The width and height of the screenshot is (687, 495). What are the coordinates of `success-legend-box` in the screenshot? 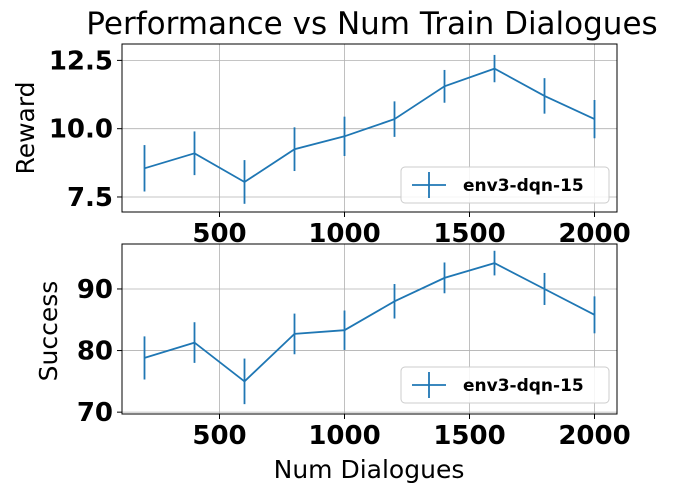 It's located at (505, 385).